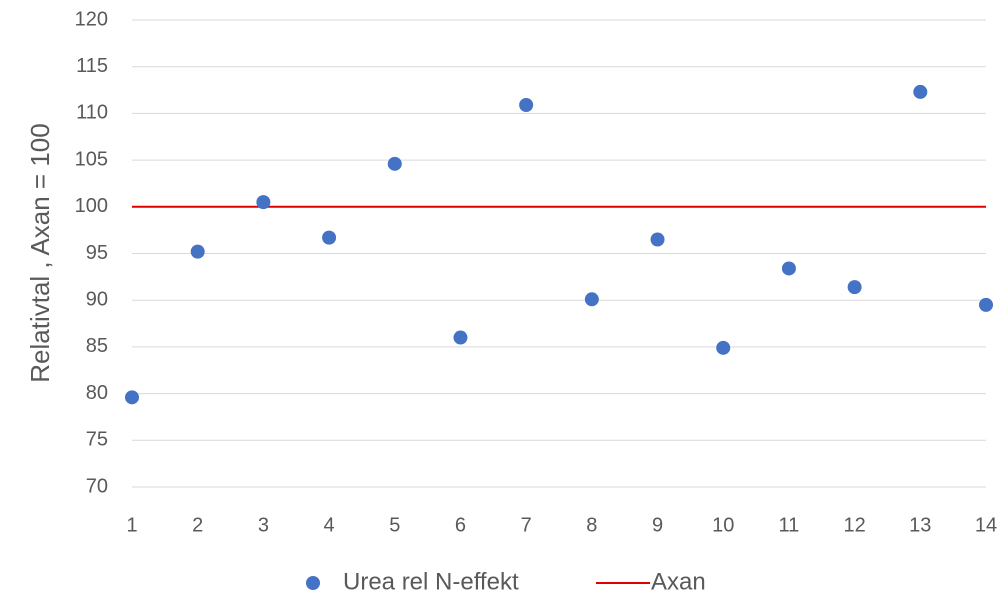  Describe the element at coordinates (97, 253) in the screenshot. I see `y-tick-label: 95` at that location.